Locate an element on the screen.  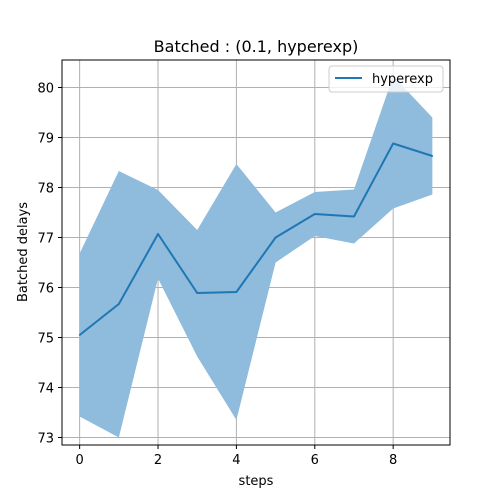
x-axis-ticks: 0 2 4 6 8 is located at coordinates (236, 456).